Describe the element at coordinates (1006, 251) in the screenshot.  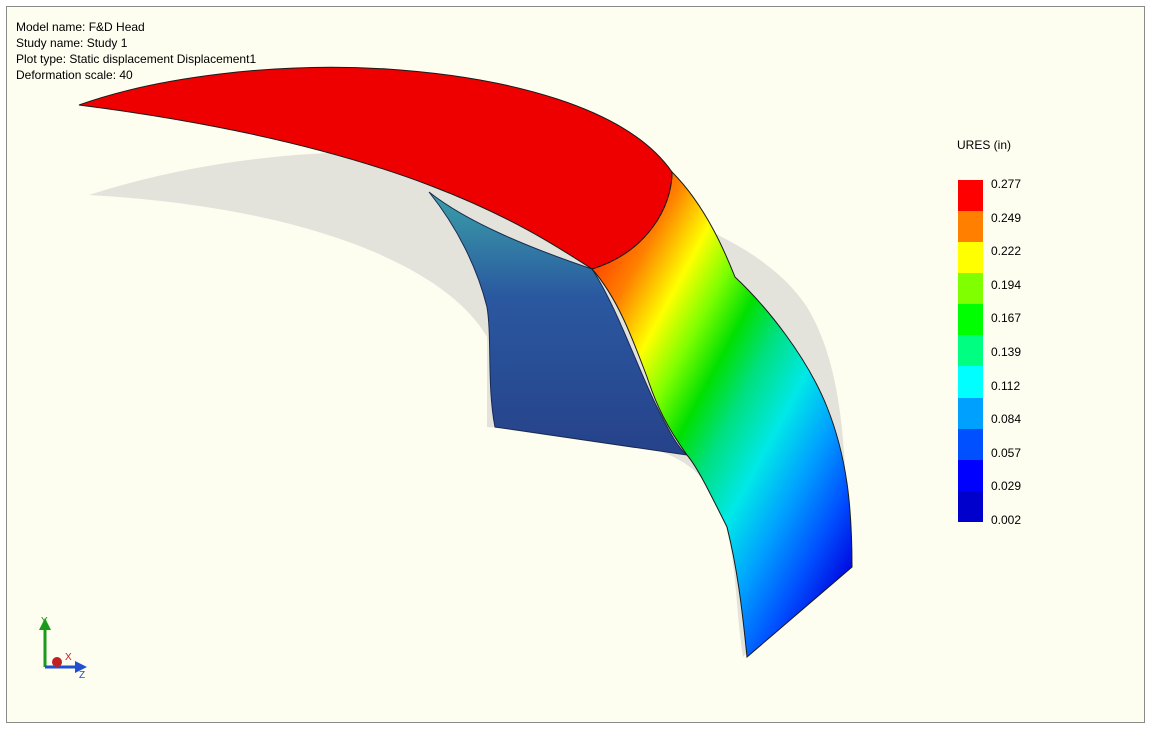
I see `legend-value-label: 0.222` at that location.